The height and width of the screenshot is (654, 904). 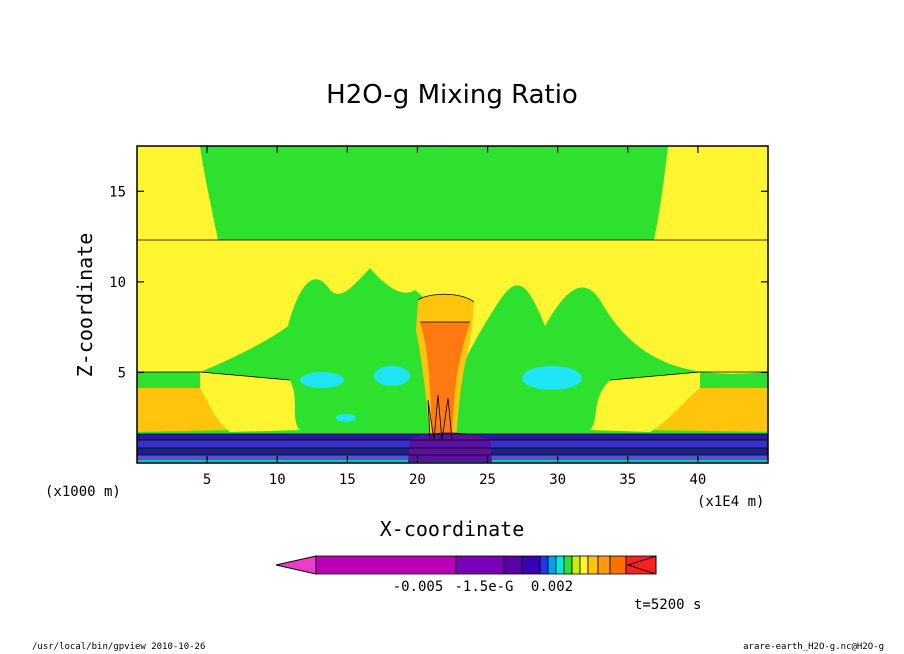 I want to click on colorbar-tick-label-3: 0.002, so click(x=552, y=587).